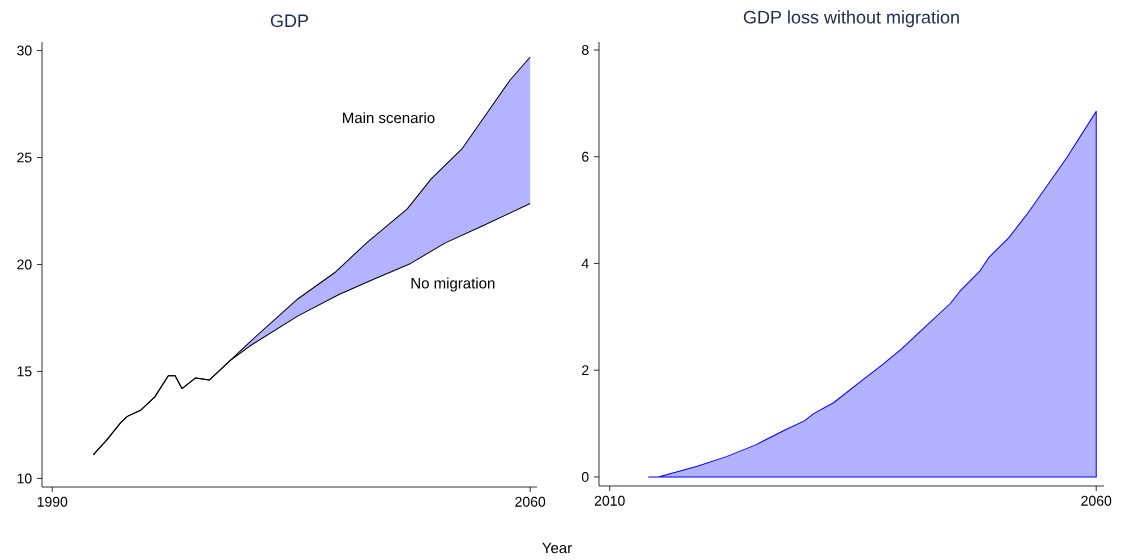 This screenshot has height=560, width=1121. I want to click on y-tick-label: 8, so click(585, 50).